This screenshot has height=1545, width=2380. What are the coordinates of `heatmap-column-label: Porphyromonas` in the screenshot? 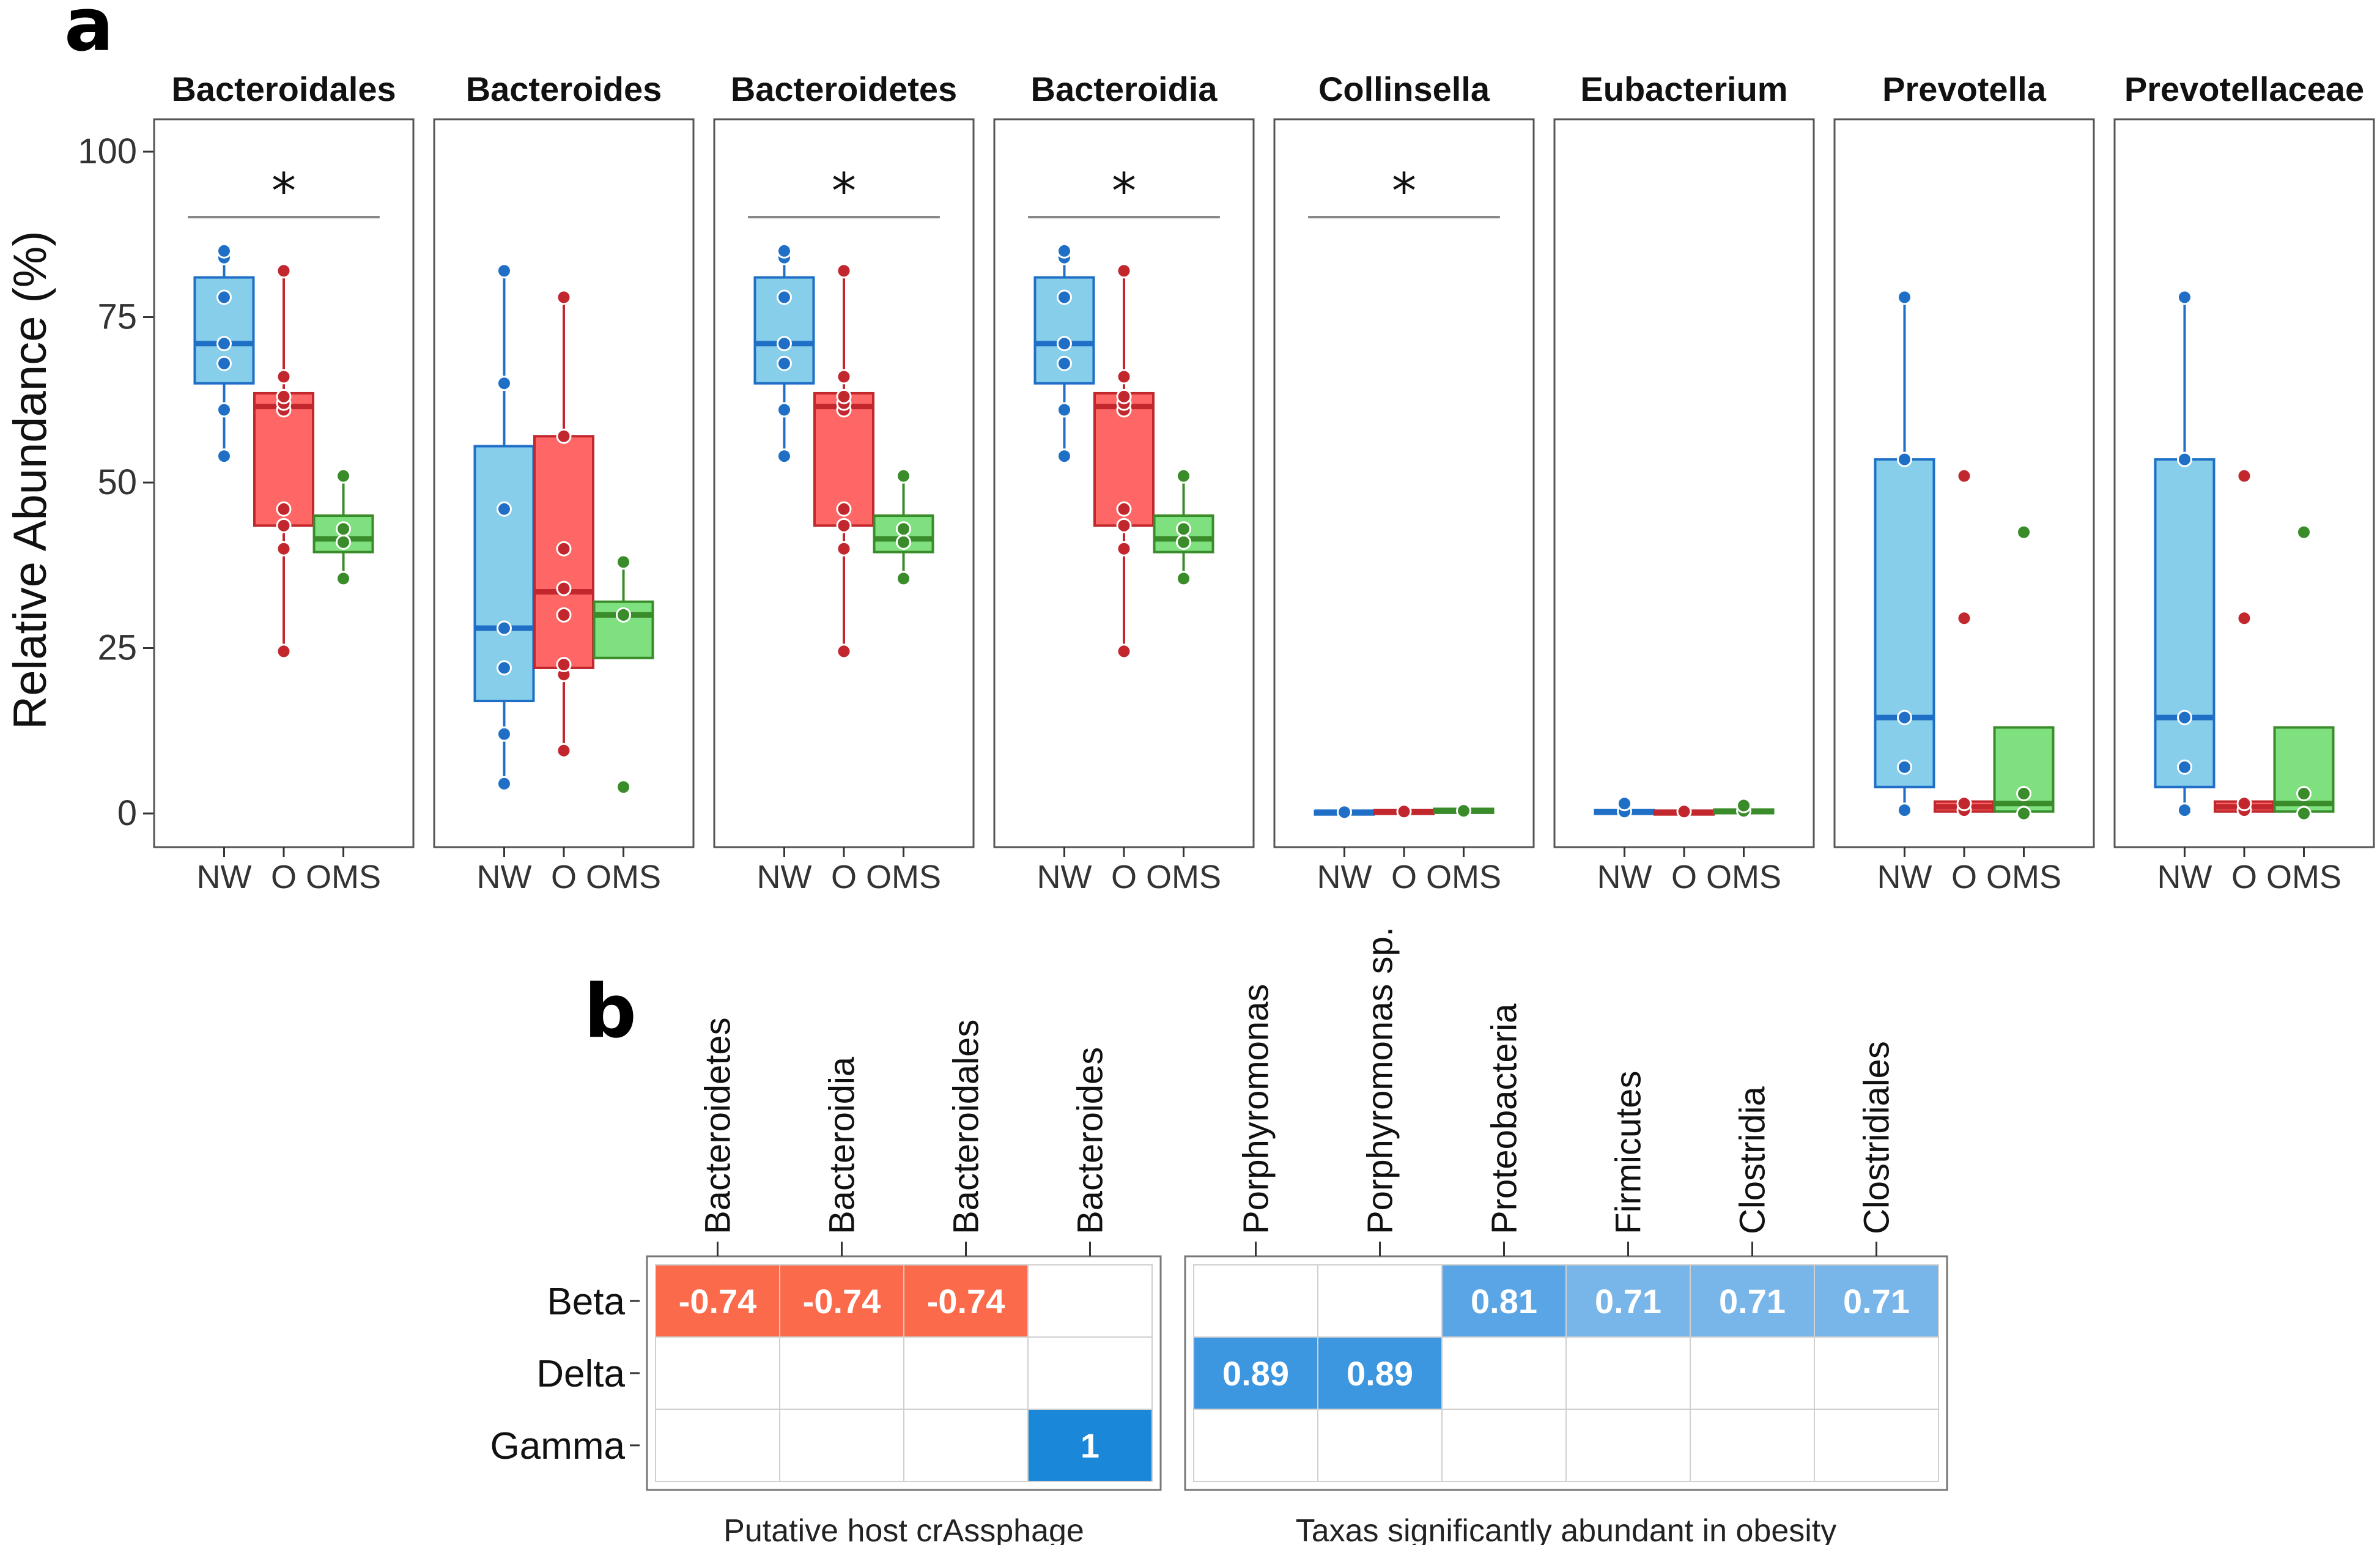 It's located at (1256, 1109).